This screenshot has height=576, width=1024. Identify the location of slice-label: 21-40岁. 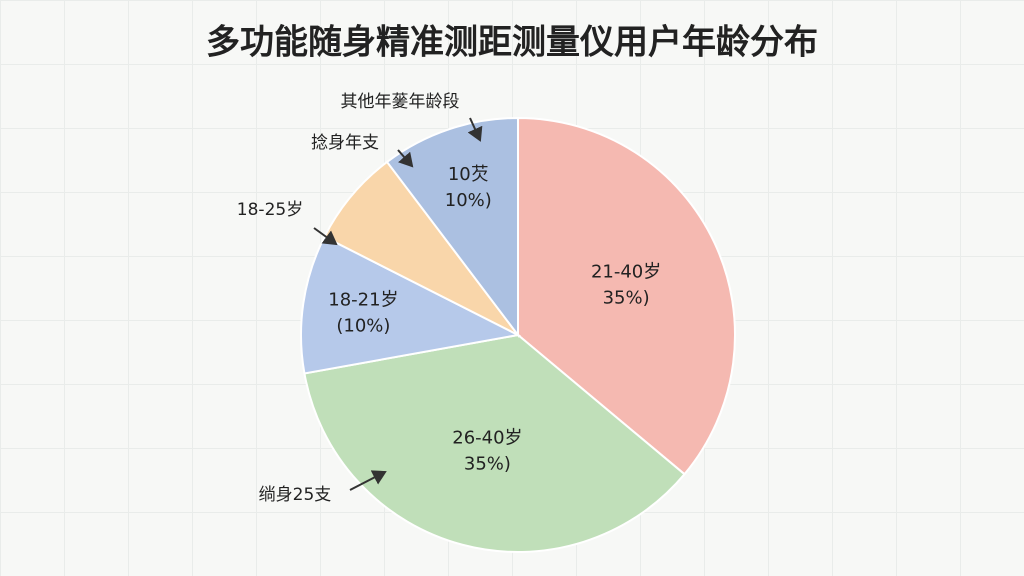
(626, 271).